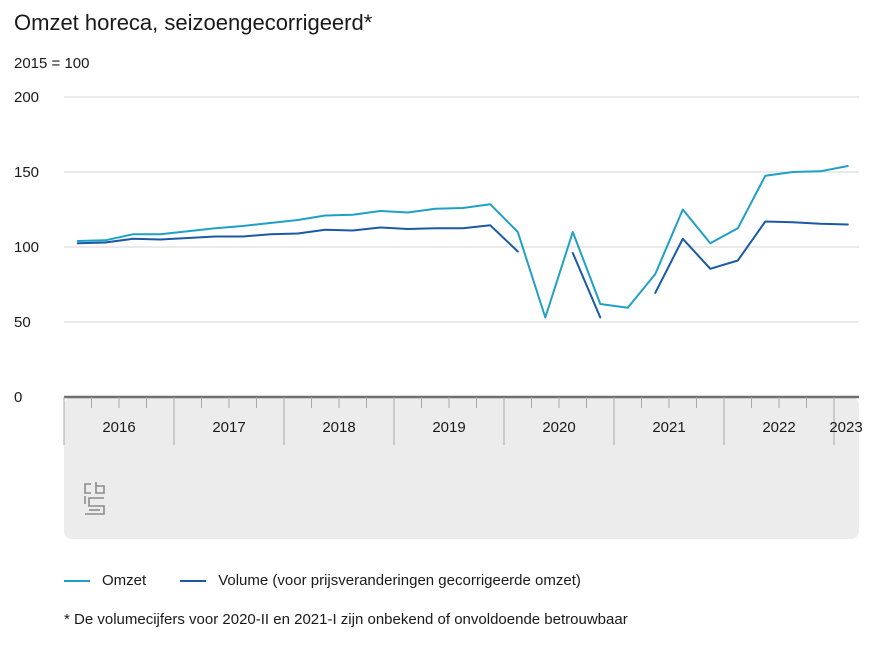 The image size is (874, 656). What do you see at coordinates (482, 427) in the screenshot?
I see `x-axis-labels: 2016 2017 2018 2019 2020 2021 2022 2023` at bounding box center [482, 427].